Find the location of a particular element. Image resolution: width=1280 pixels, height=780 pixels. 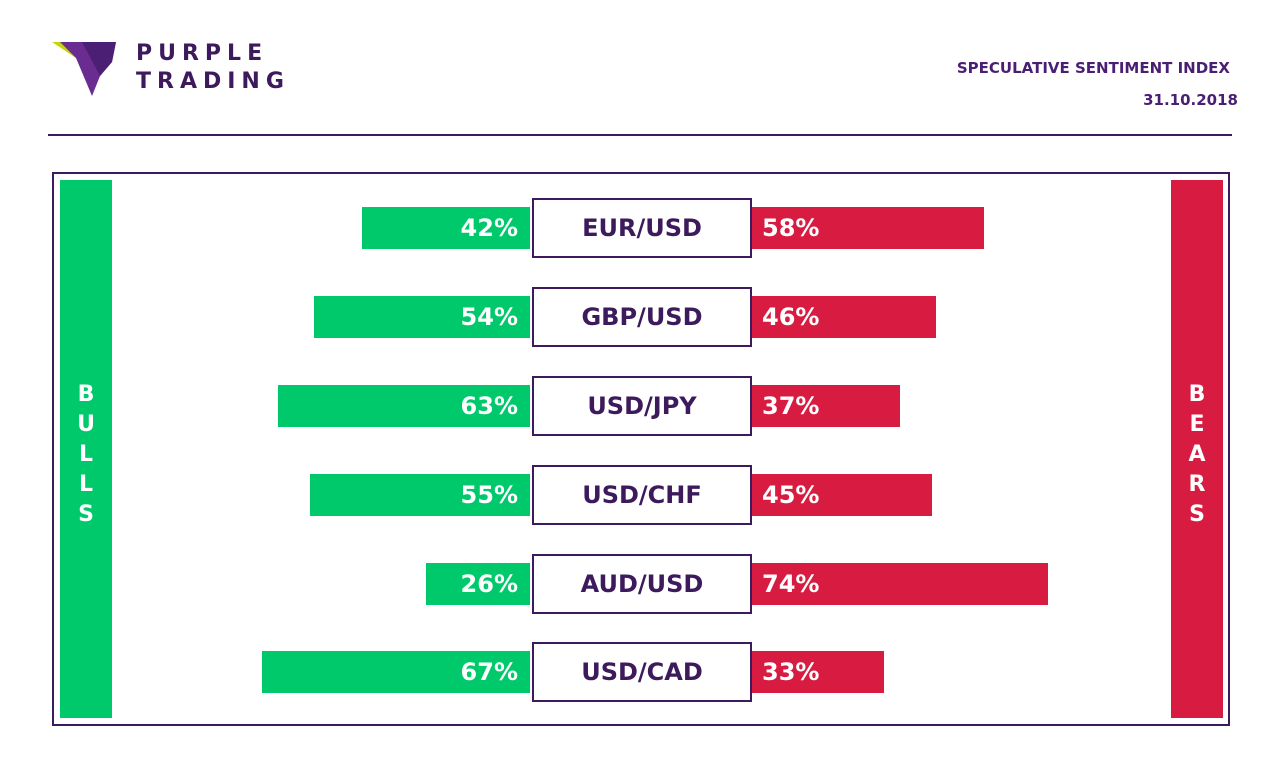

bull-value-label: 42% is located at coordinates (489, 228).